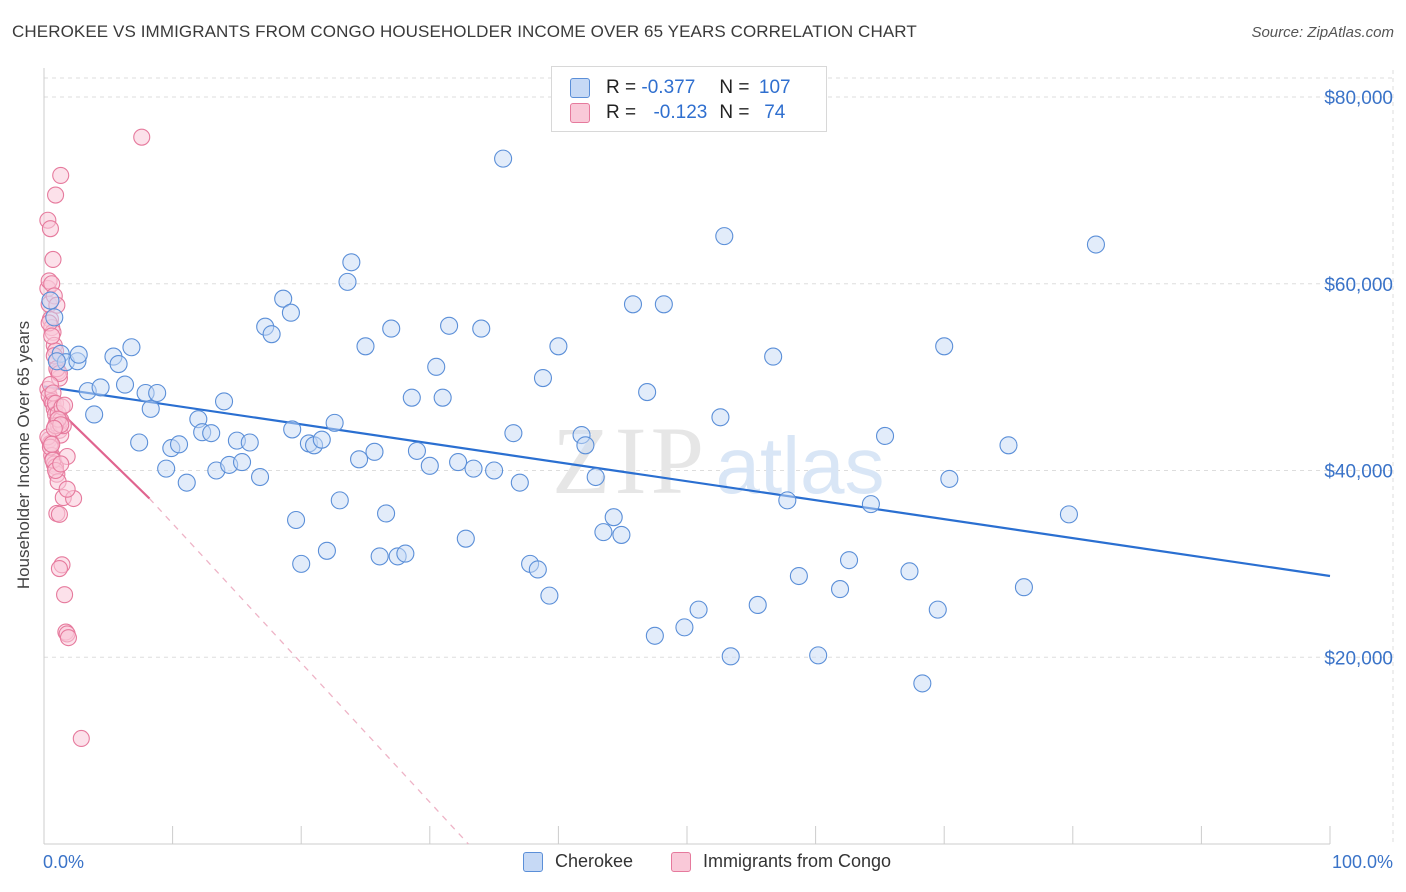 This screenshot has width=1406, height=892. What do you see at coordinates (668, 87) in the screenshot?
I see `legend-r-value: -0.377` at bounding box center [668, 87].